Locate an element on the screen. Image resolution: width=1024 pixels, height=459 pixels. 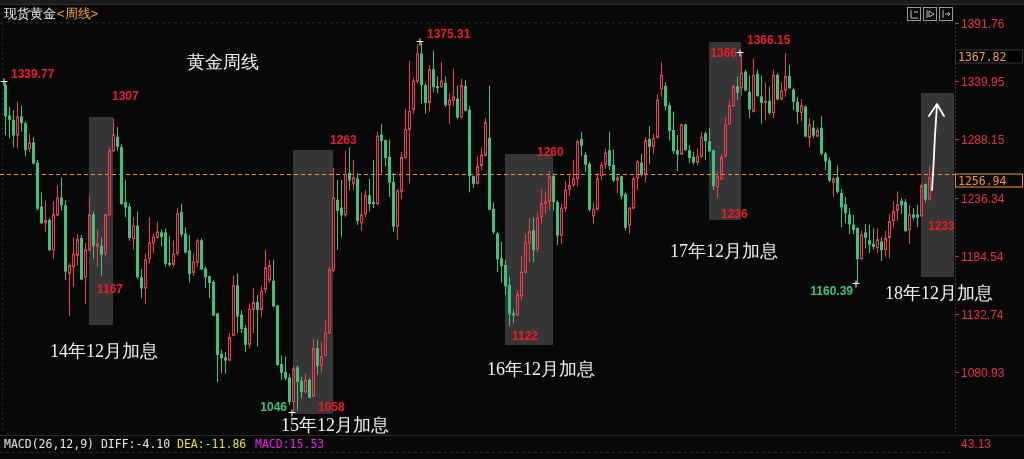
y-tick-label: 1339.95 is located at coordinates (983, 81).